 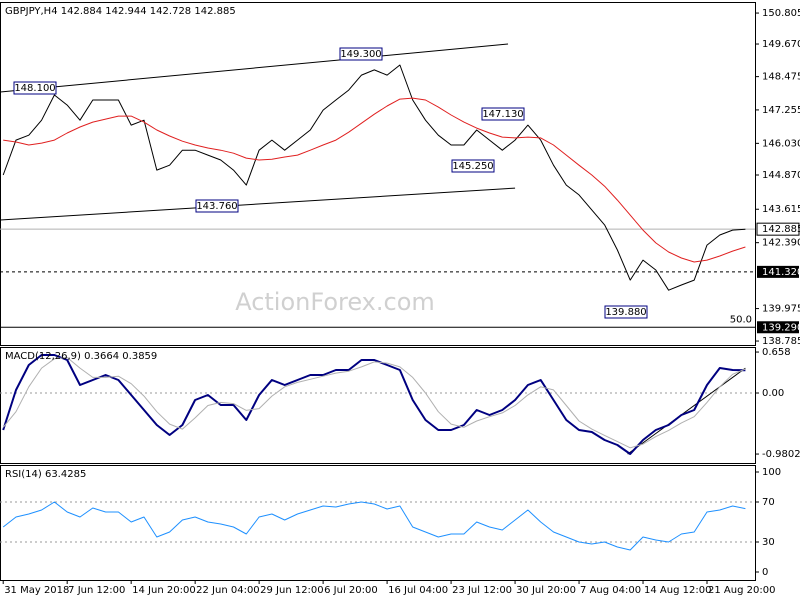 What do you see at coordinates (351, 590) in the screenshot?
I see `x-tick-label: 6 Jul 20:00` at bounding box center [351, 590].